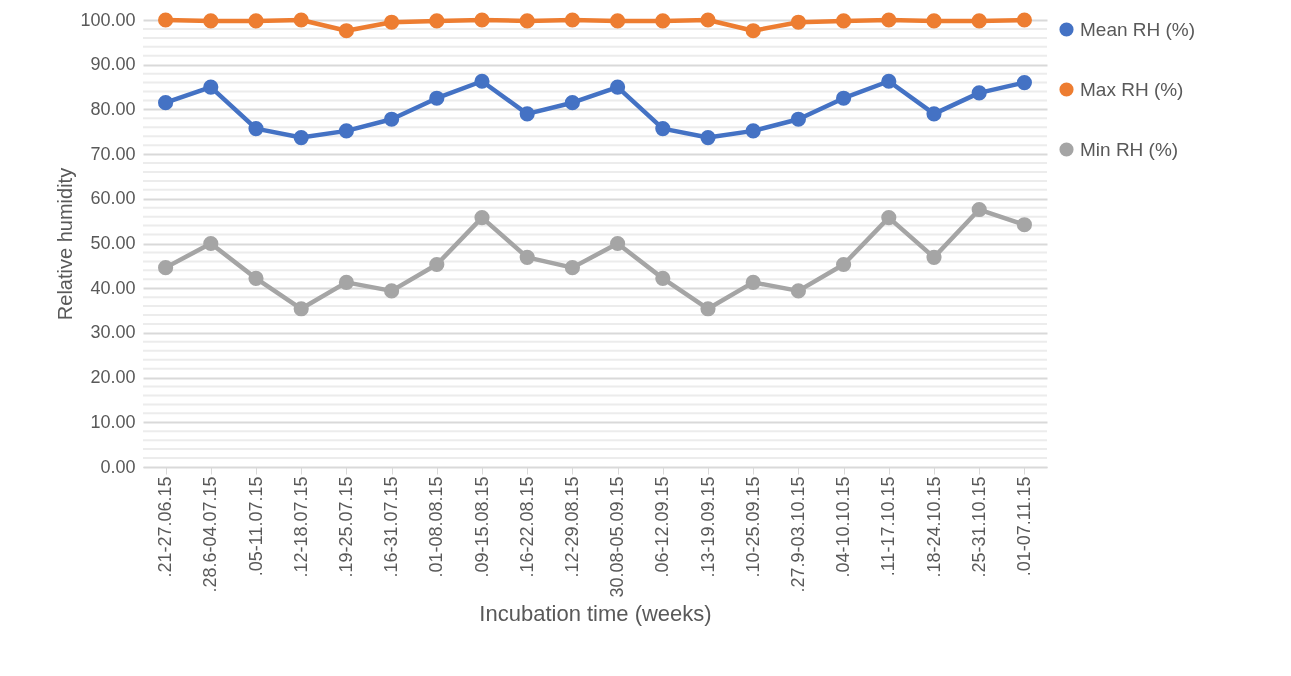  I want to click on y-tick-label: 30.00, so click(113, 332).